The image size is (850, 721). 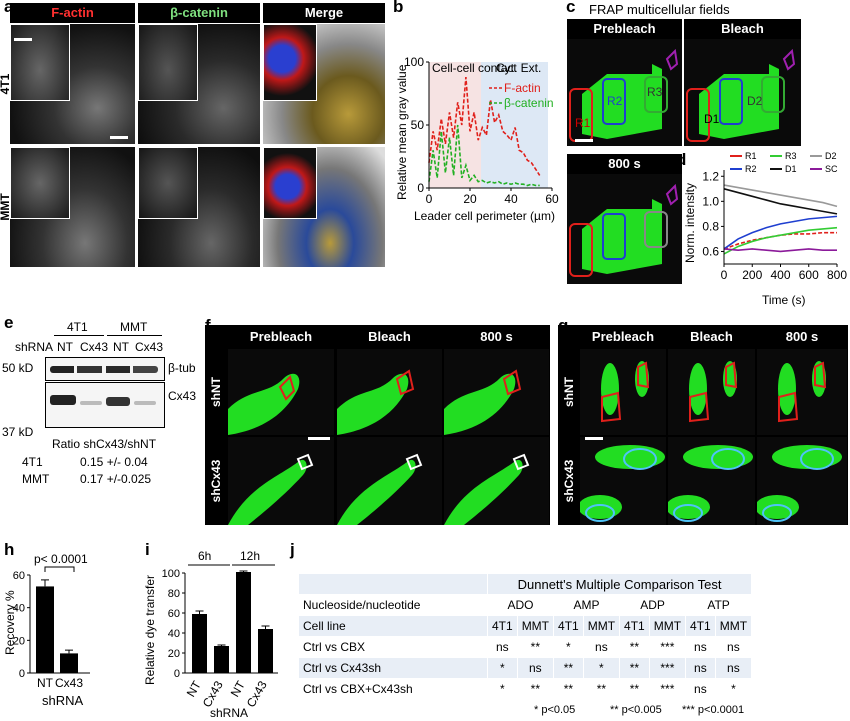 I want to click on a-image-4t1-bcatenin, so click(x=199, y=84).